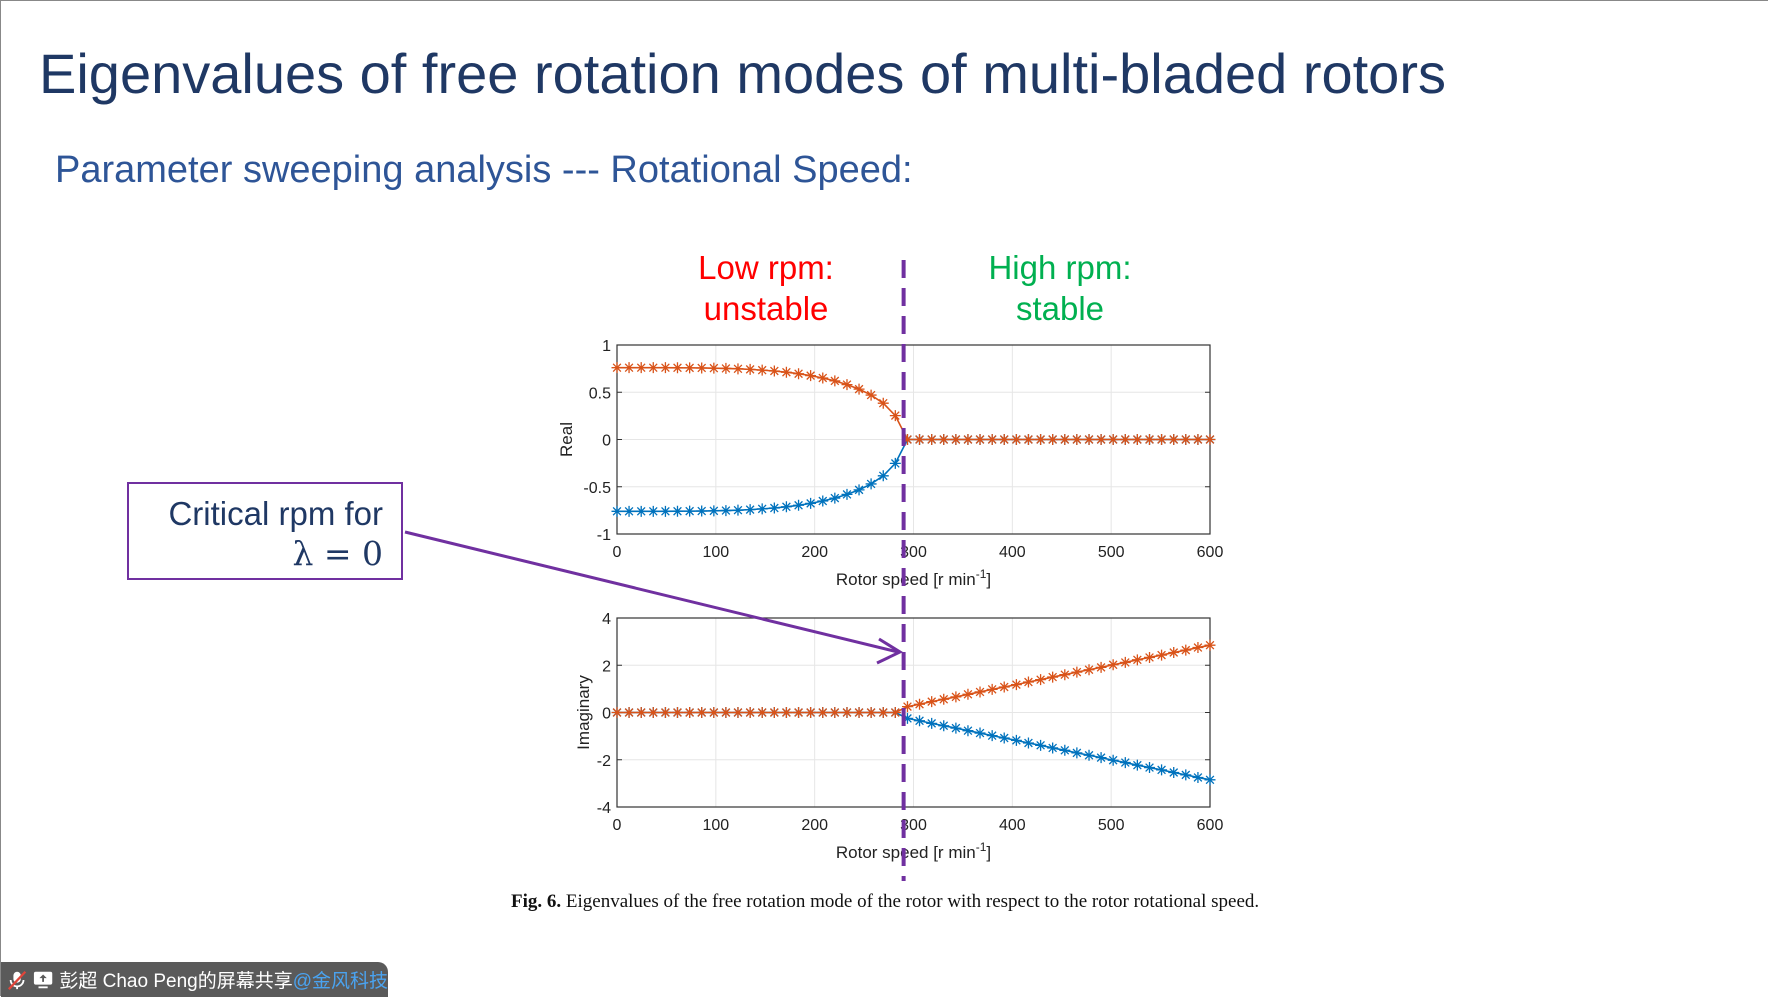 This screenshot has width=1768, height=997. What do you see at coordinates (337, 553) in the screenshot?
I see `lambda-equation: λ = 0` at bounding box center [337, 553].